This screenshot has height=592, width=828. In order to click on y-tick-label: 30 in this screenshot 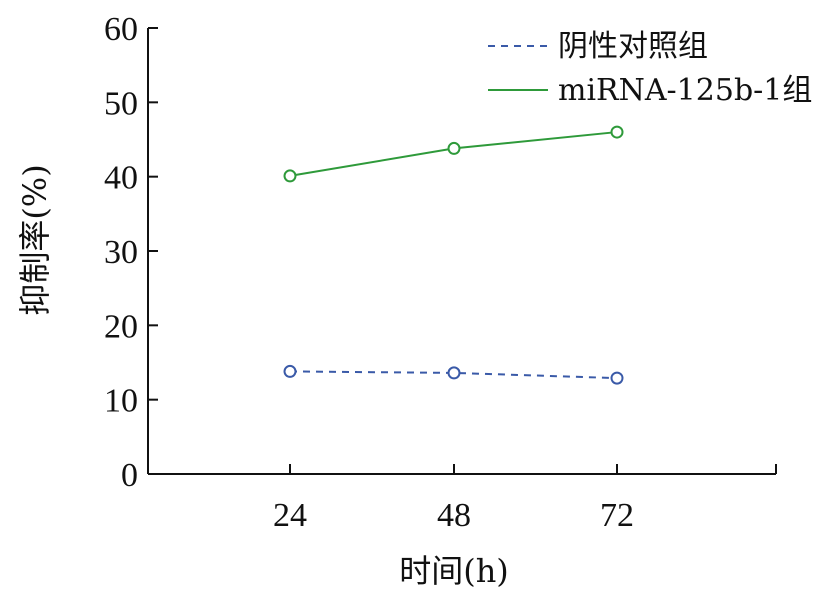, I will do `click(121, 252)`.